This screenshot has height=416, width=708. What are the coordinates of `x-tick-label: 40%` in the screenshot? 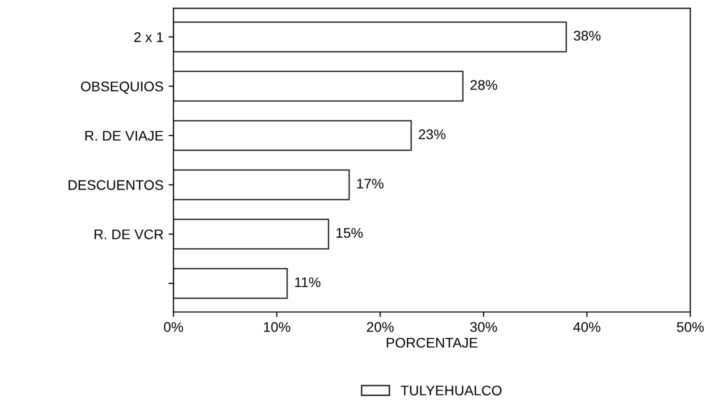 It's located at (586, 327).